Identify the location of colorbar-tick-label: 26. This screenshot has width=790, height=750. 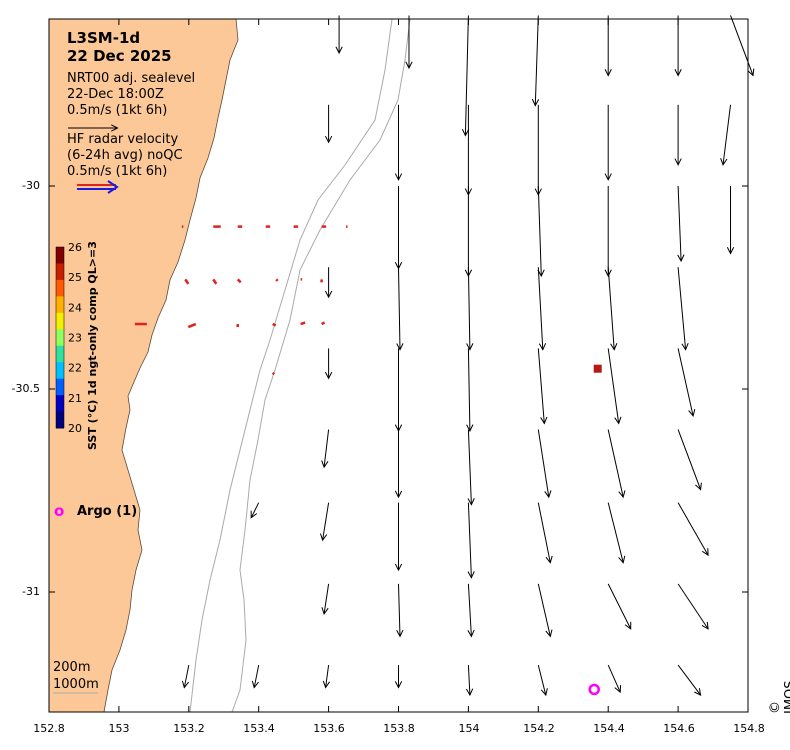
(75, 247).